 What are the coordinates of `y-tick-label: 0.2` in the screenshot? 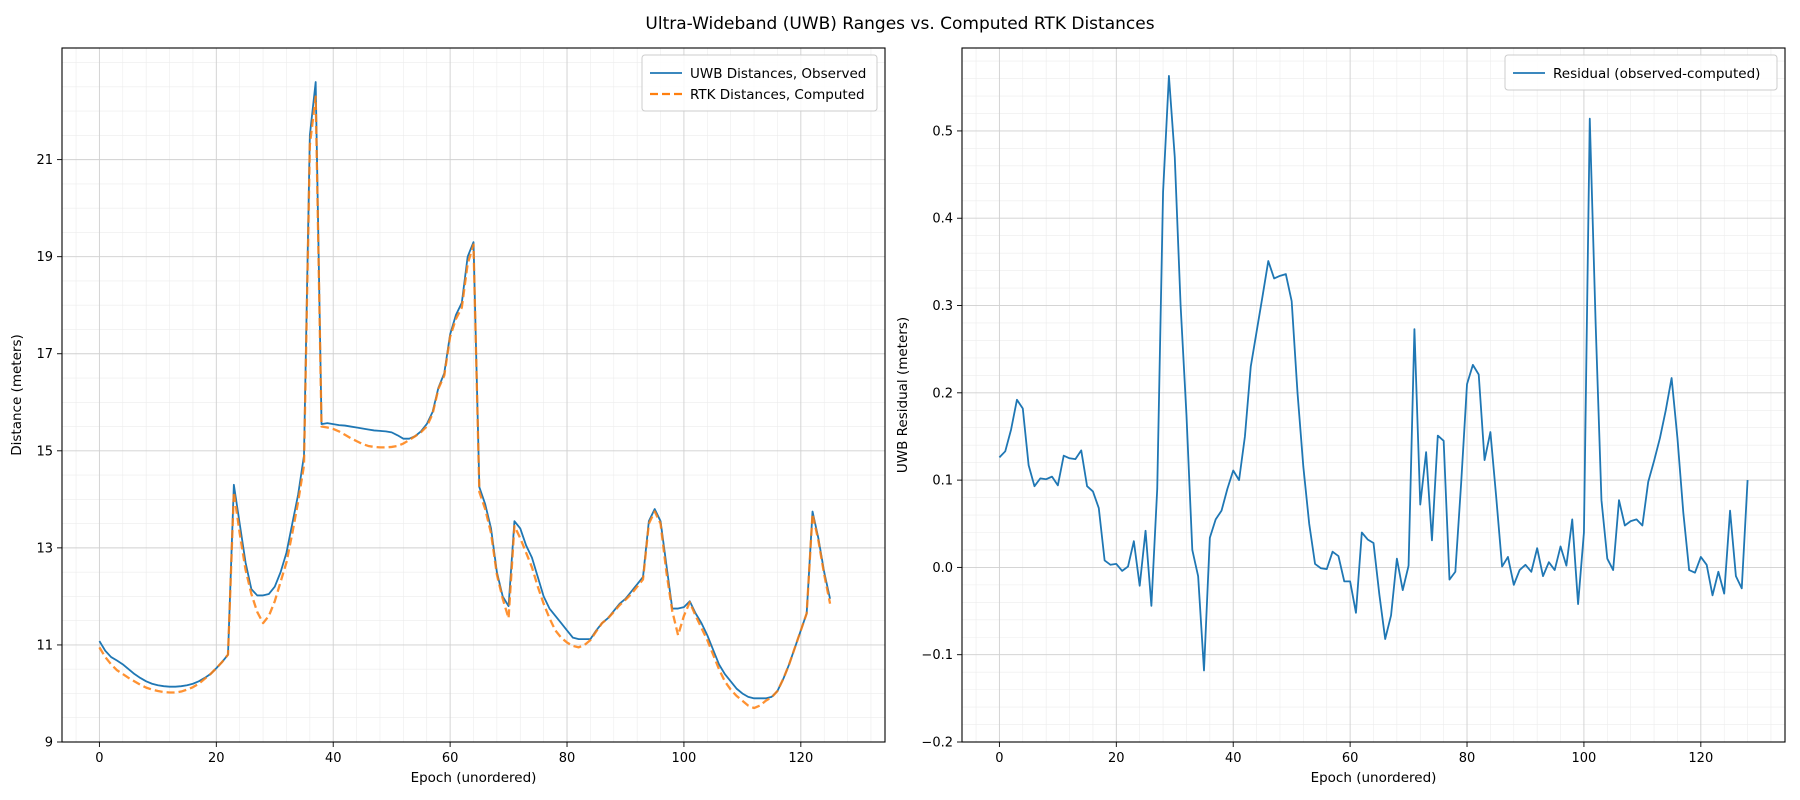 It's located at (942, 393).